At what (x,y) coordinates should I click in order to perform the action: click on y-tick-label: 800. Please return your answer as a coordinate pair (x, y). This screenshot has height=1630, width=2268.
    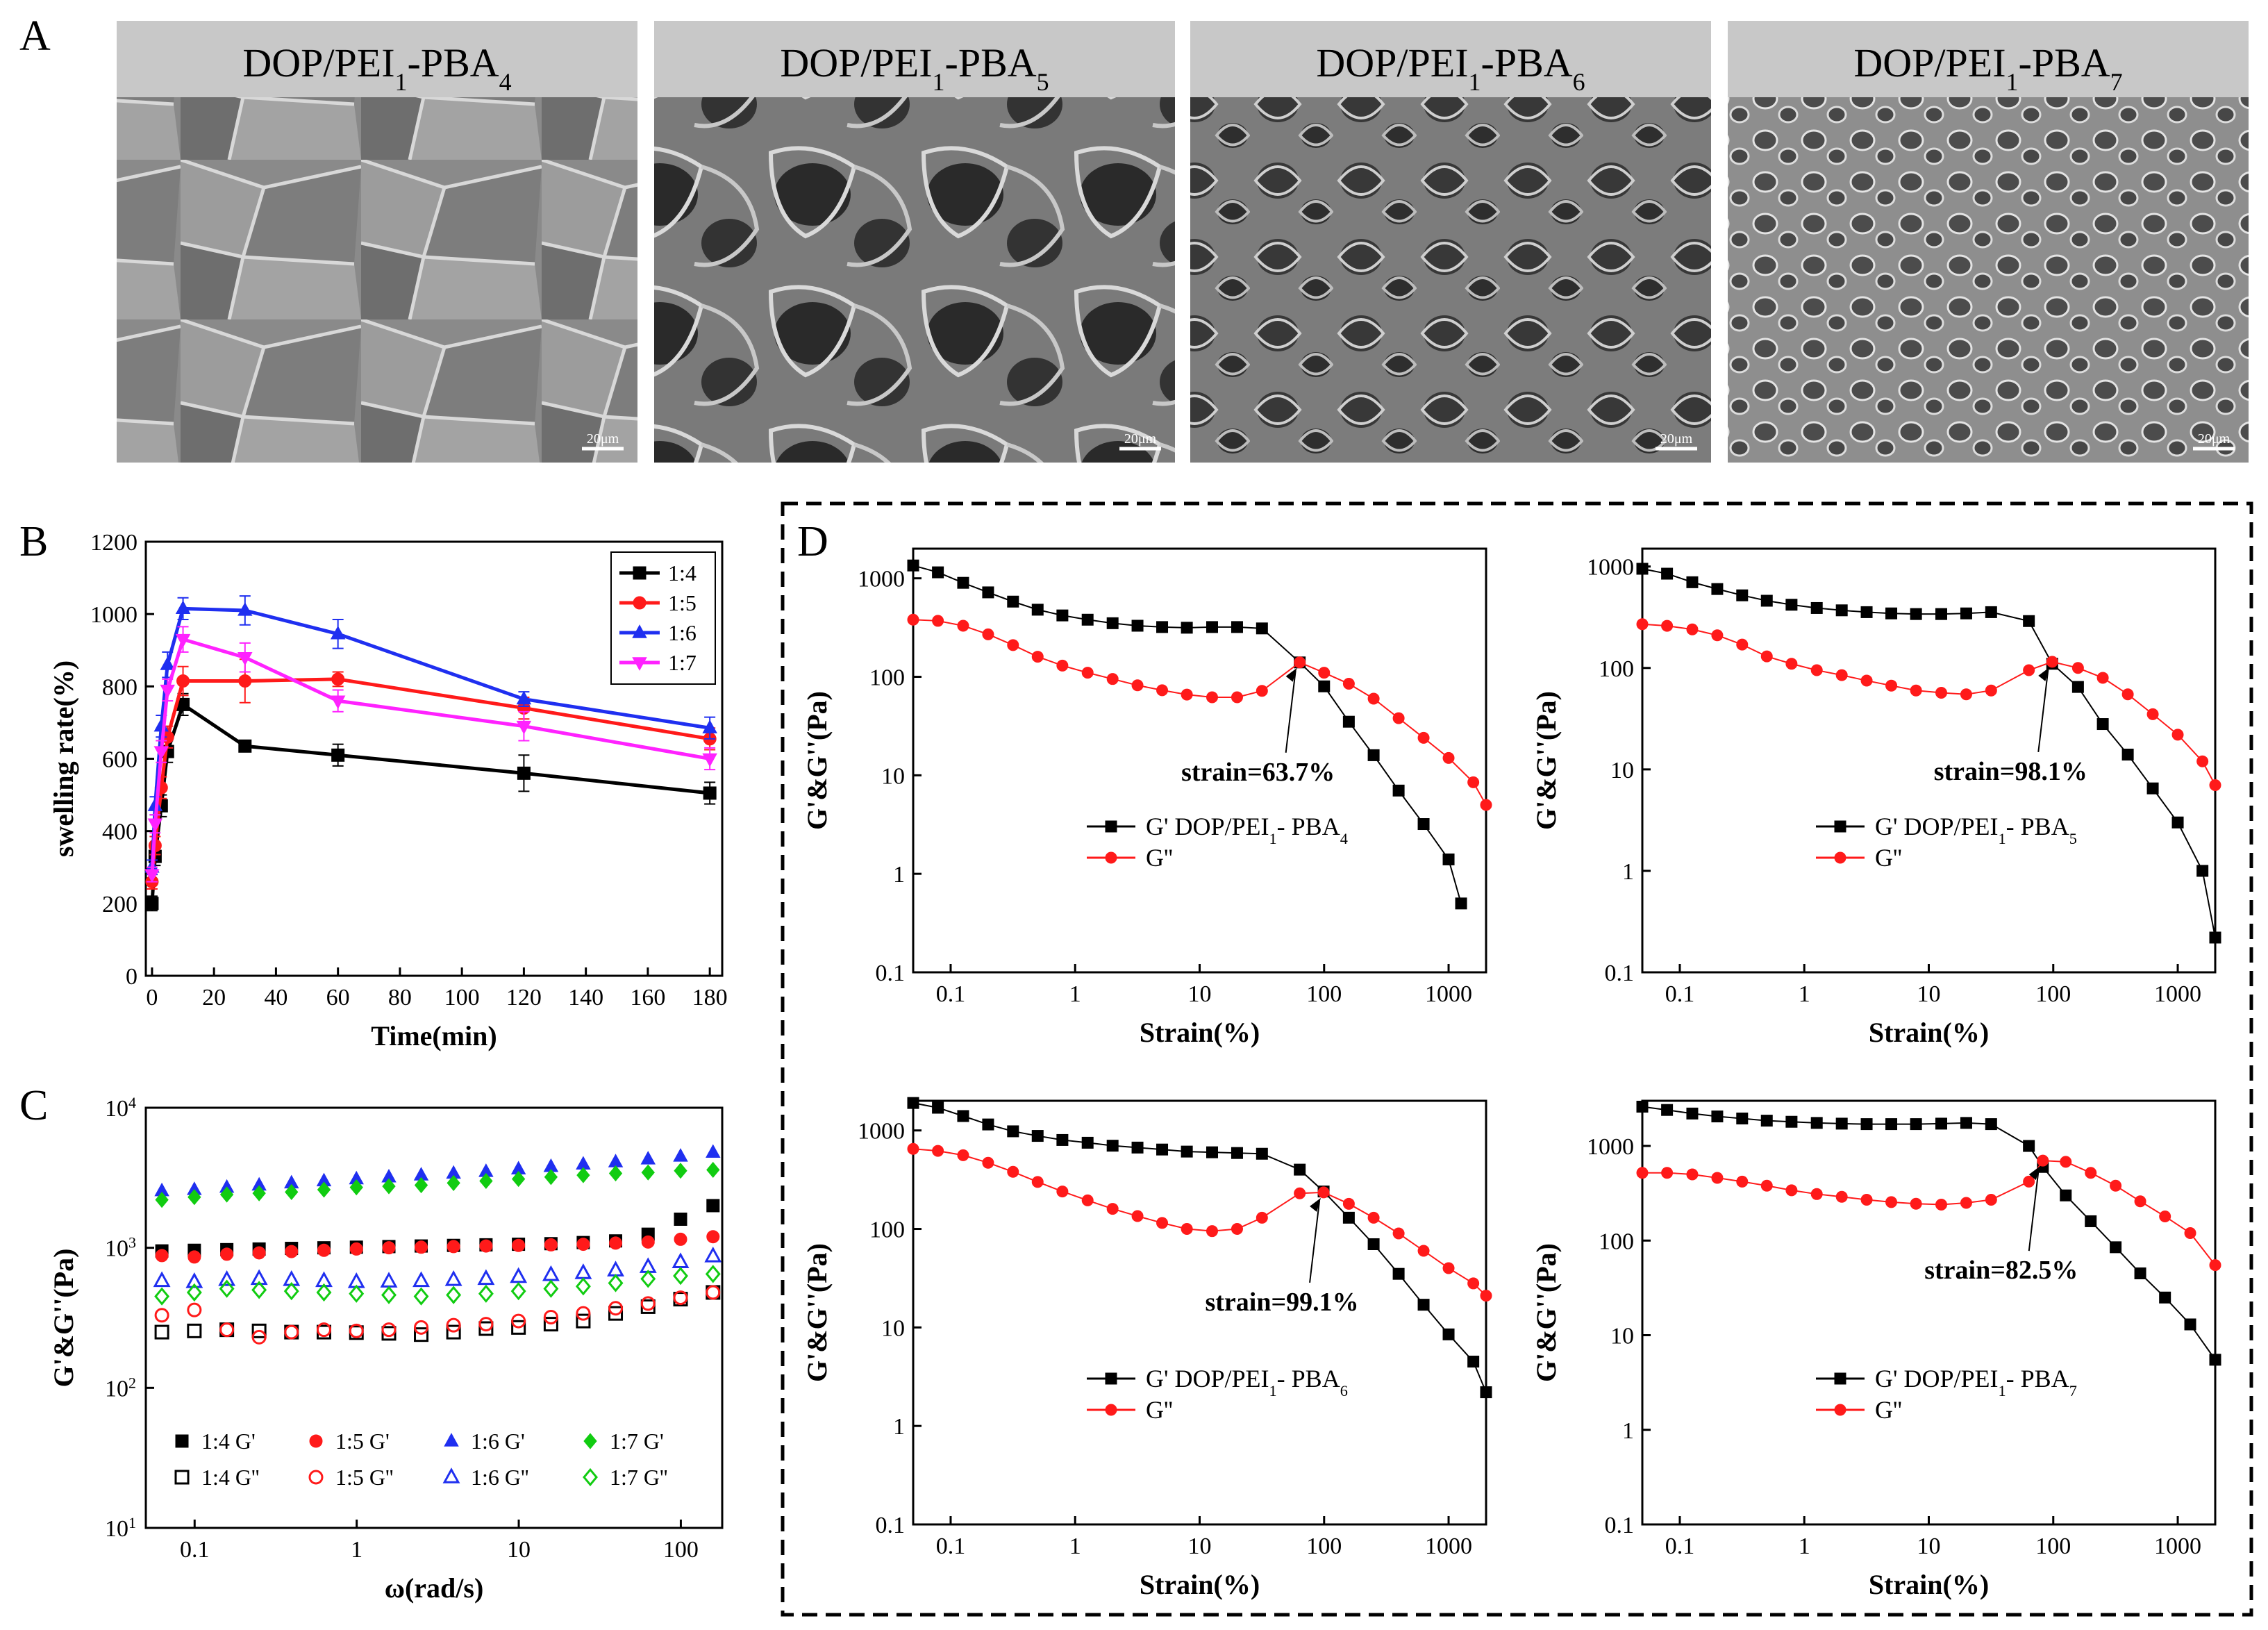
    Looking at the image, I should click on (119, 687).